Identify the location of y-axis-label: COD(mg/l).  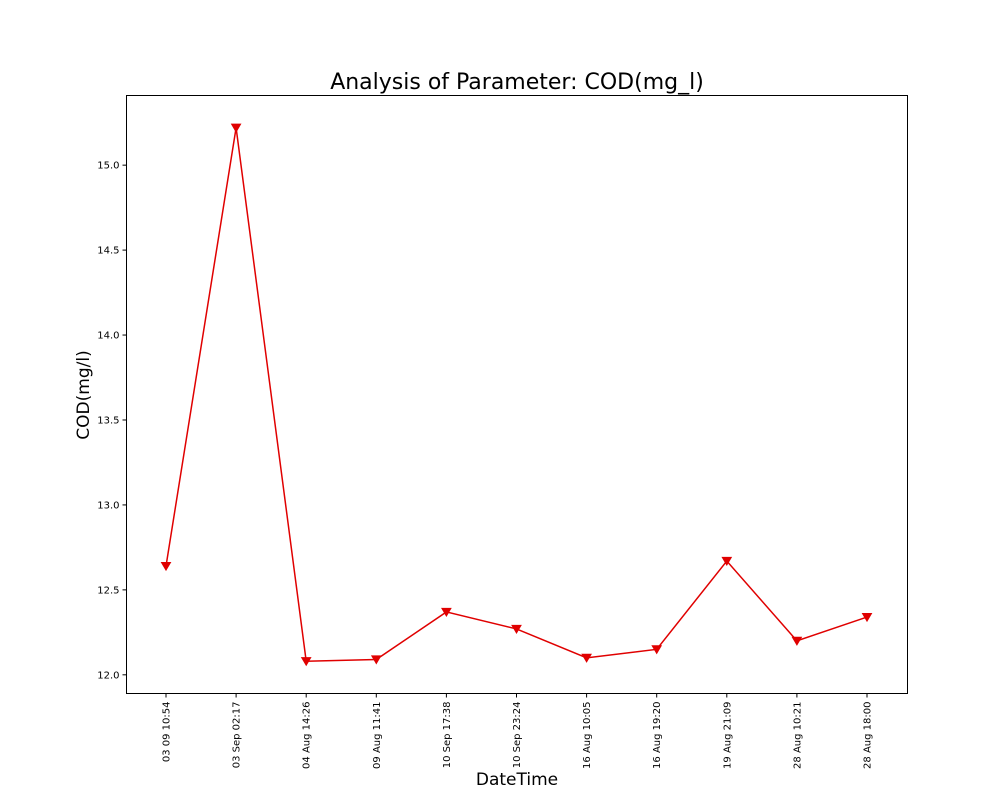
(84, 394).